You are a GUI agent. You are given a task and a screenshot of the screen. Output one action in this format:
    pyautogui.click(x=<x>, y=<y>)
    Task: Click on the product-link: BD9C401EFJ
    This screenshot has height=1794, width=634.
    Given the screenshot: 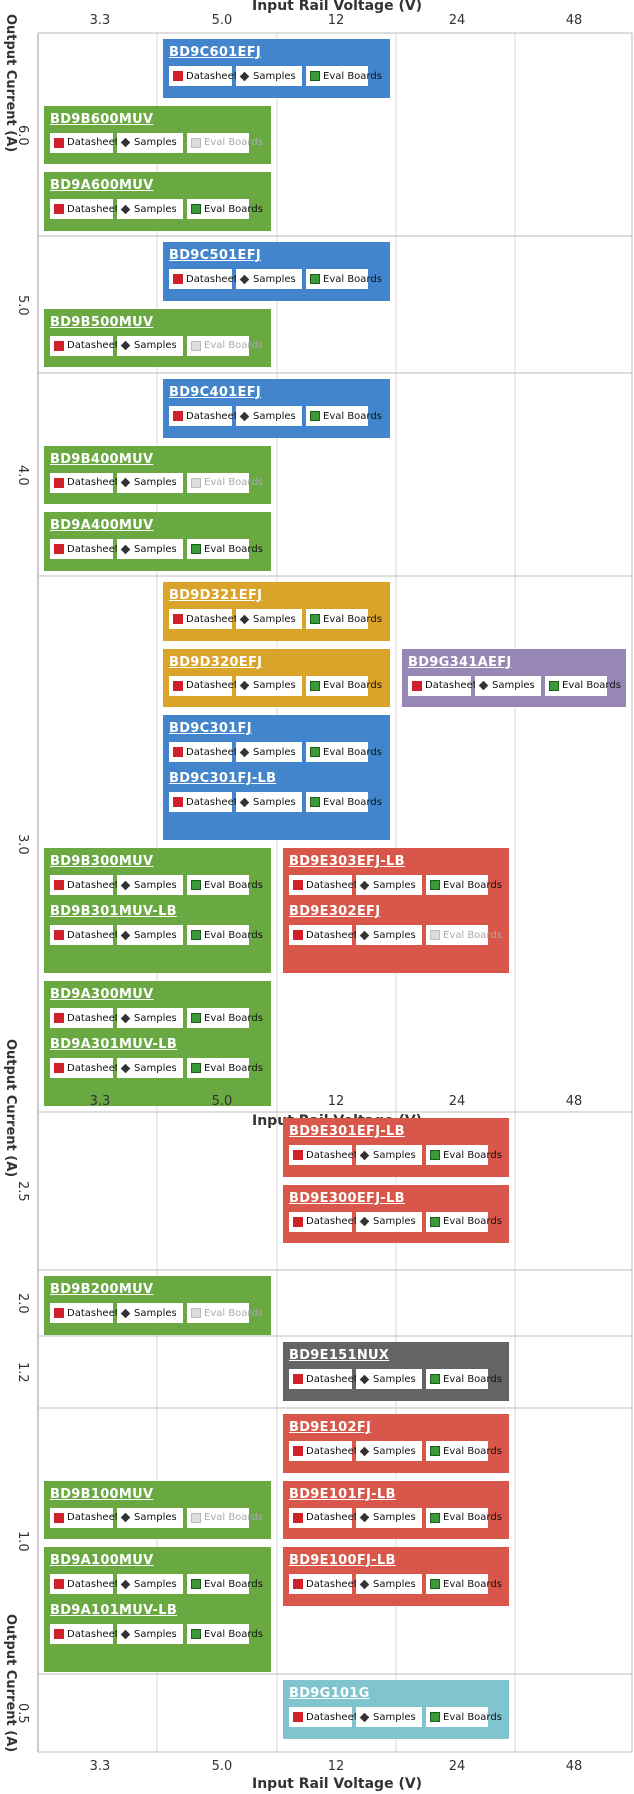 What is the action you would take?
    pyautogui.click(x=215, y=392)
    